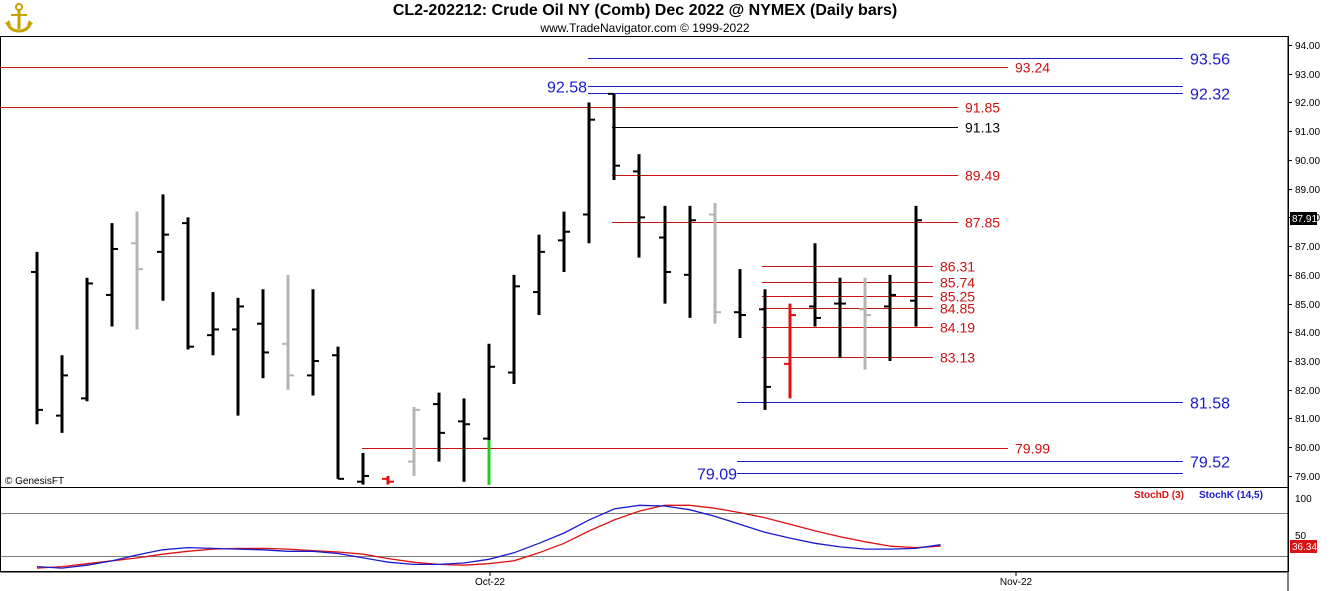 The width and height of the screenshot is (1336, 591). I want to click on y-tick-label: 80.00, so click(1307, 448).